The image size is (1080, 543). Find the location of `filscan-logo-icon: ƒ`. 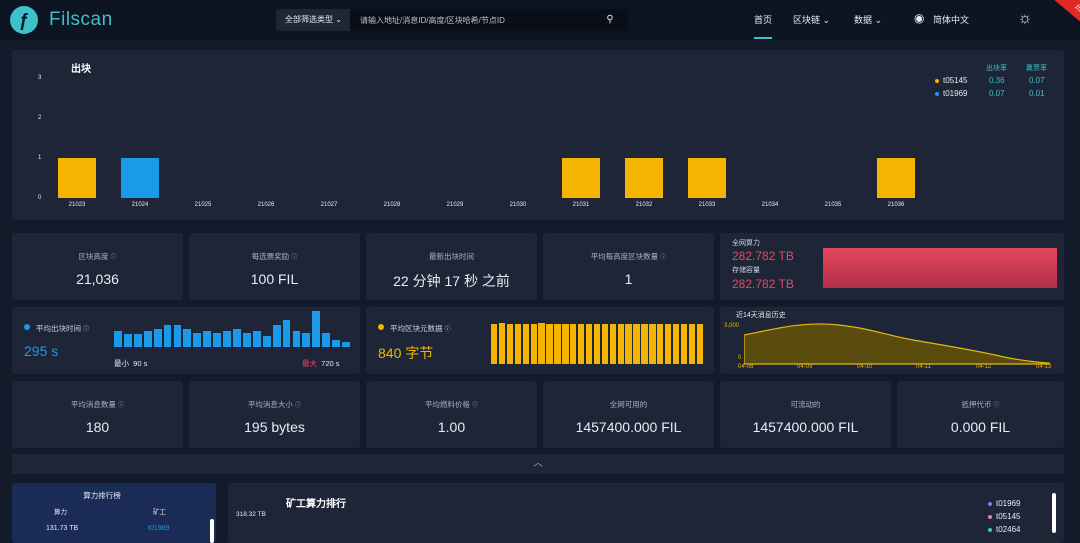

filscan-logo-icon: ƒ is located at coordinates (24, 20).